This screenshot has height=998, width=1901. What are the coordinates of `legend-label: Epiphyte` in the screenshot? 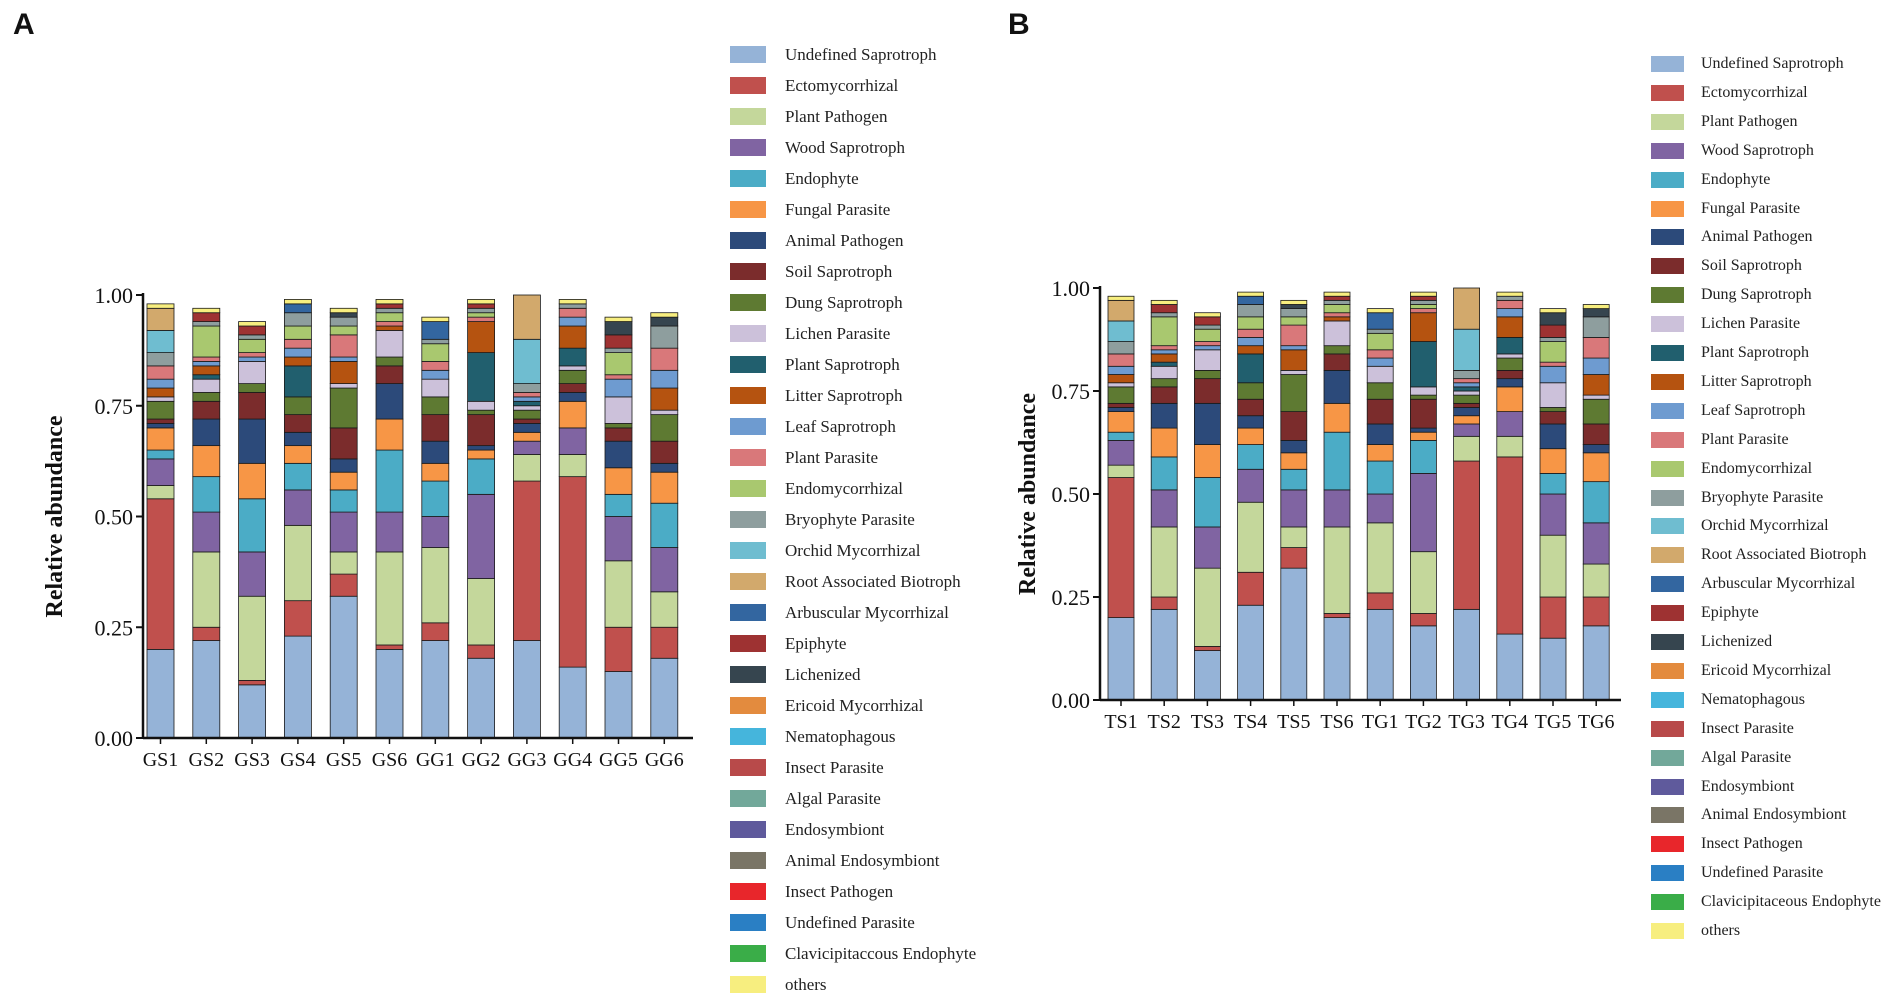 It's located at (816, 643).